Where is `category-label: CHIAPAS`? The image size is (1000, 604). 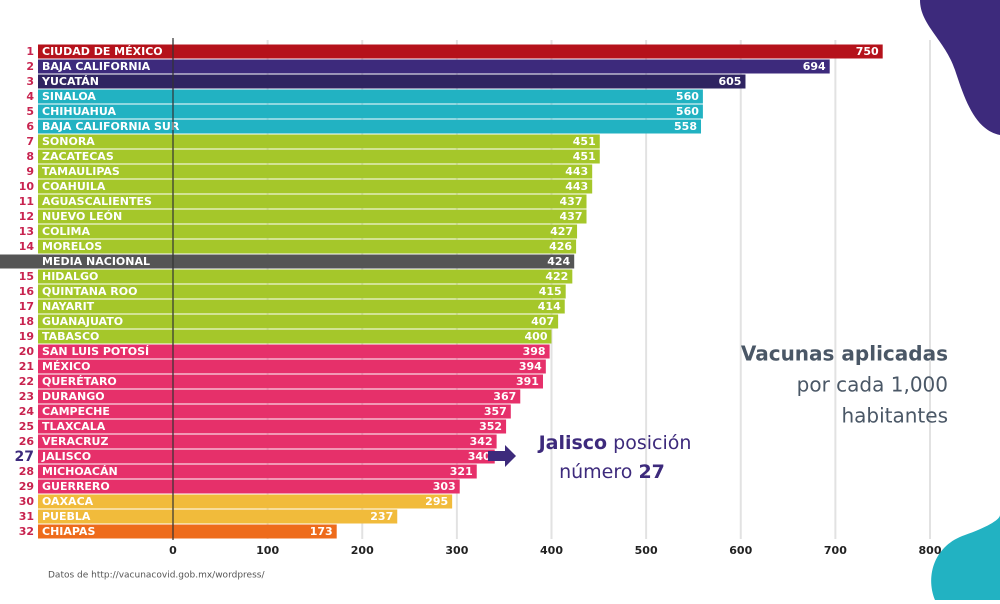 category-label: CHIAPAS is located at coordinates (68, 531).